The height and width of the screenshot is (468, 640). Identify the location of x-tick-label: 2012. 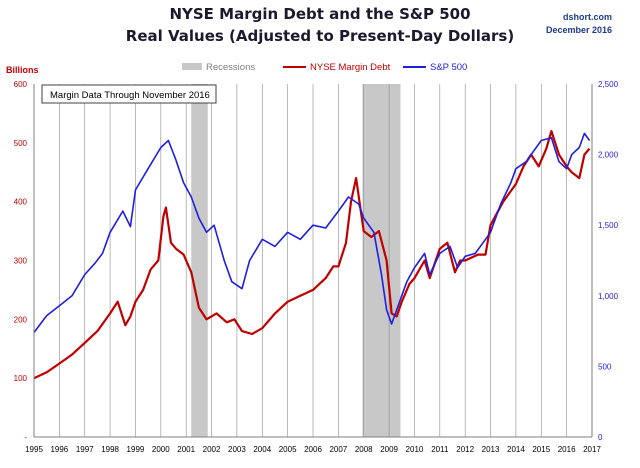
(465, 449).